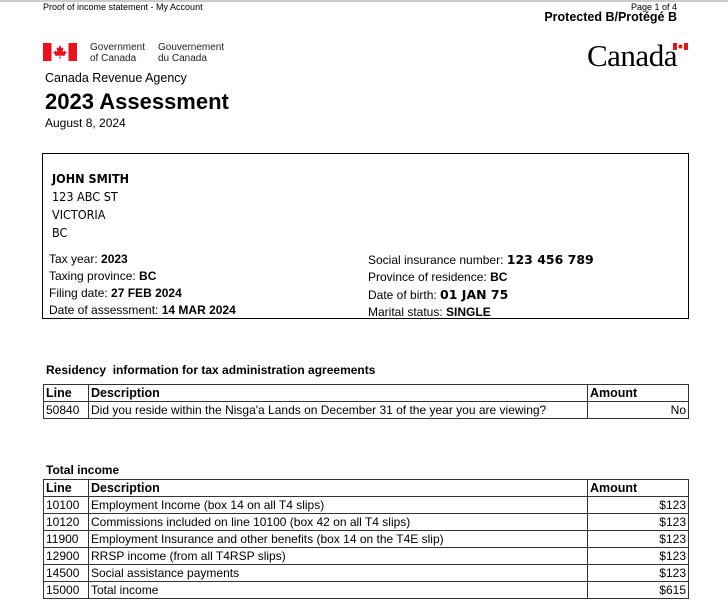 The image size is (728, 602). What do you see at coordinates (366, 590) in the screenshot?
I see `table-row: 15000 Total income $615` at bounding box center [366, 590].